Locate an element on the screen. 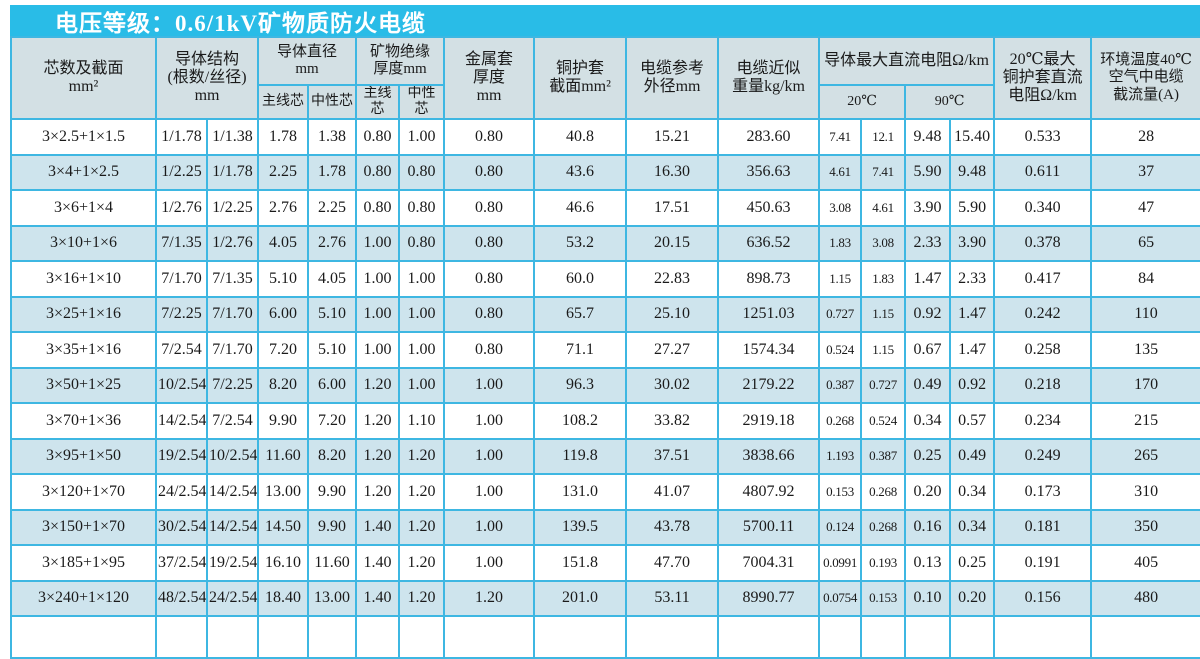 This screenshot has width=1200, height=659. table-cell: 131.0 is located at coordinates (580, 492).